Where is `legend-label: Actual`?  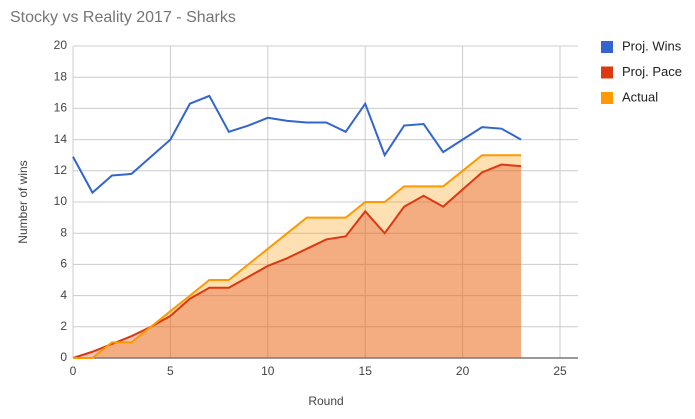 legend-label: Actual is located at coordinates (640, 96).